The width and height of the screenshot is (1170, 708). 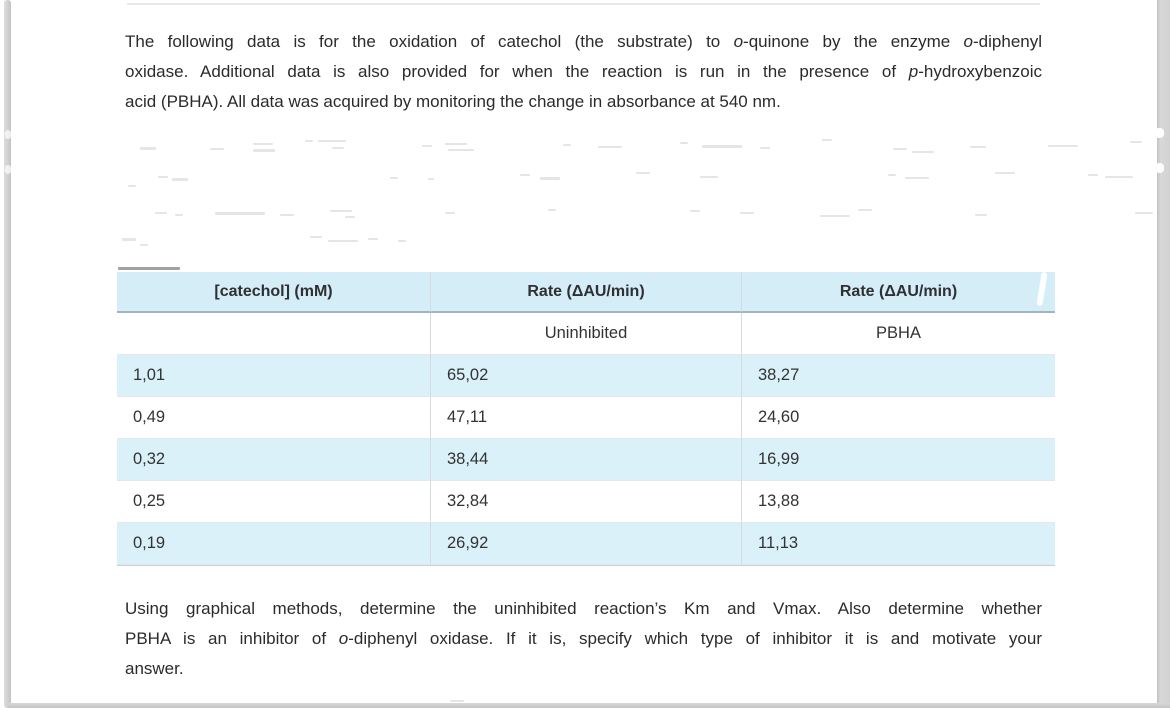 I want to click on table-cell: 1,01, so click(x=273, y=376).